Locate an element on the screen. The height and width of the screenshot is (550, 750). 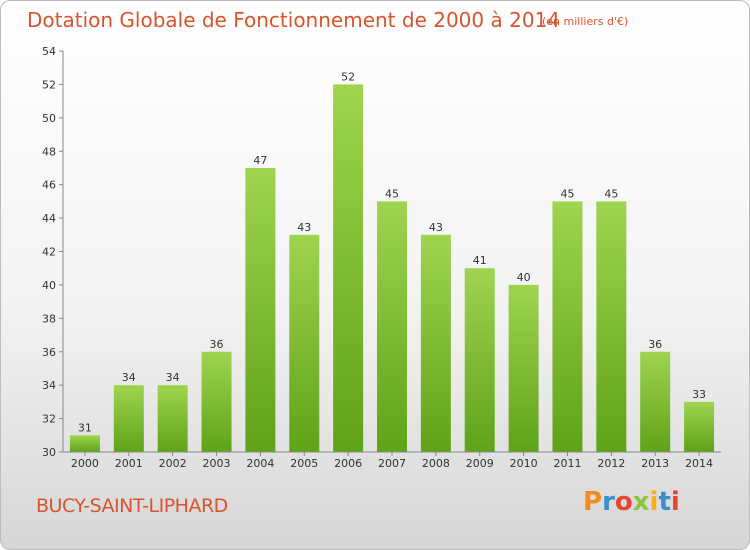
x-tick-label: 2014 is located at coordinates (699, 463).